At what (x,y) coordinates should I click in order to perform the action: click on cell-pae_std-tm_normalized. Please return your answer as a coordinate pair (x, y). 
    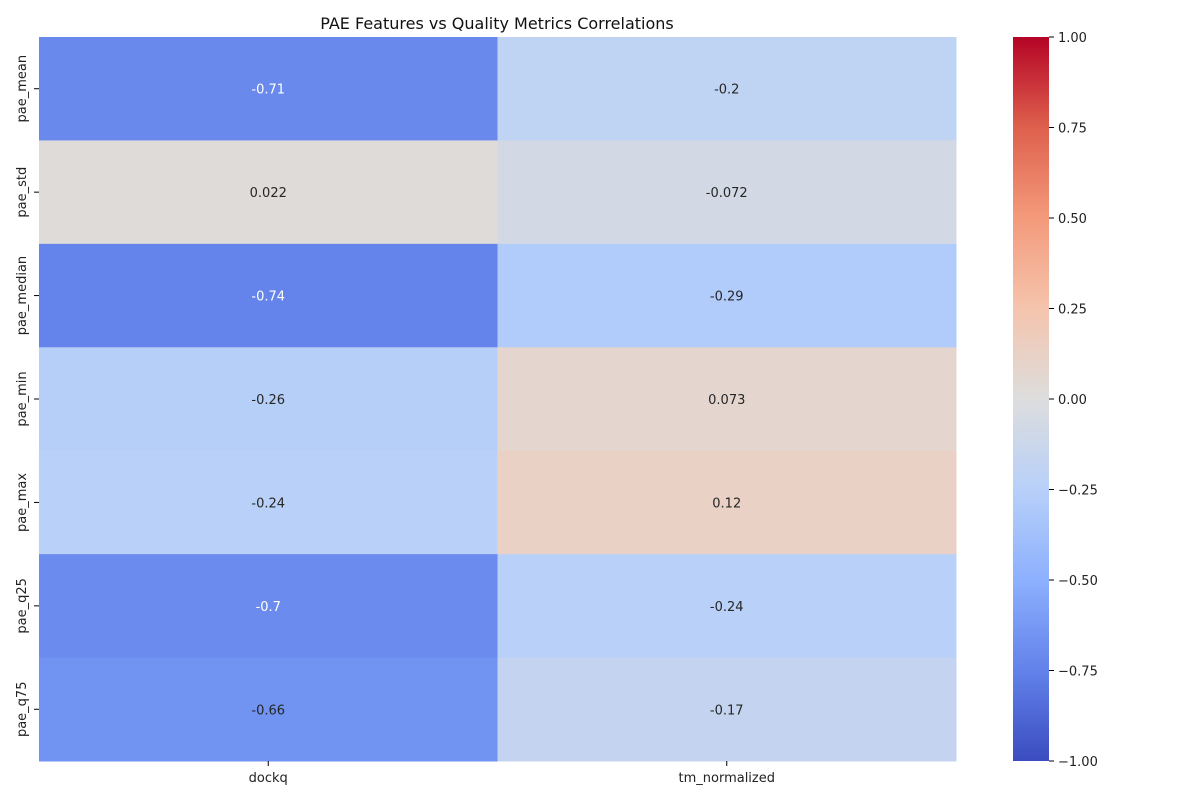
    Looking at the image, I should click on (727, 192).